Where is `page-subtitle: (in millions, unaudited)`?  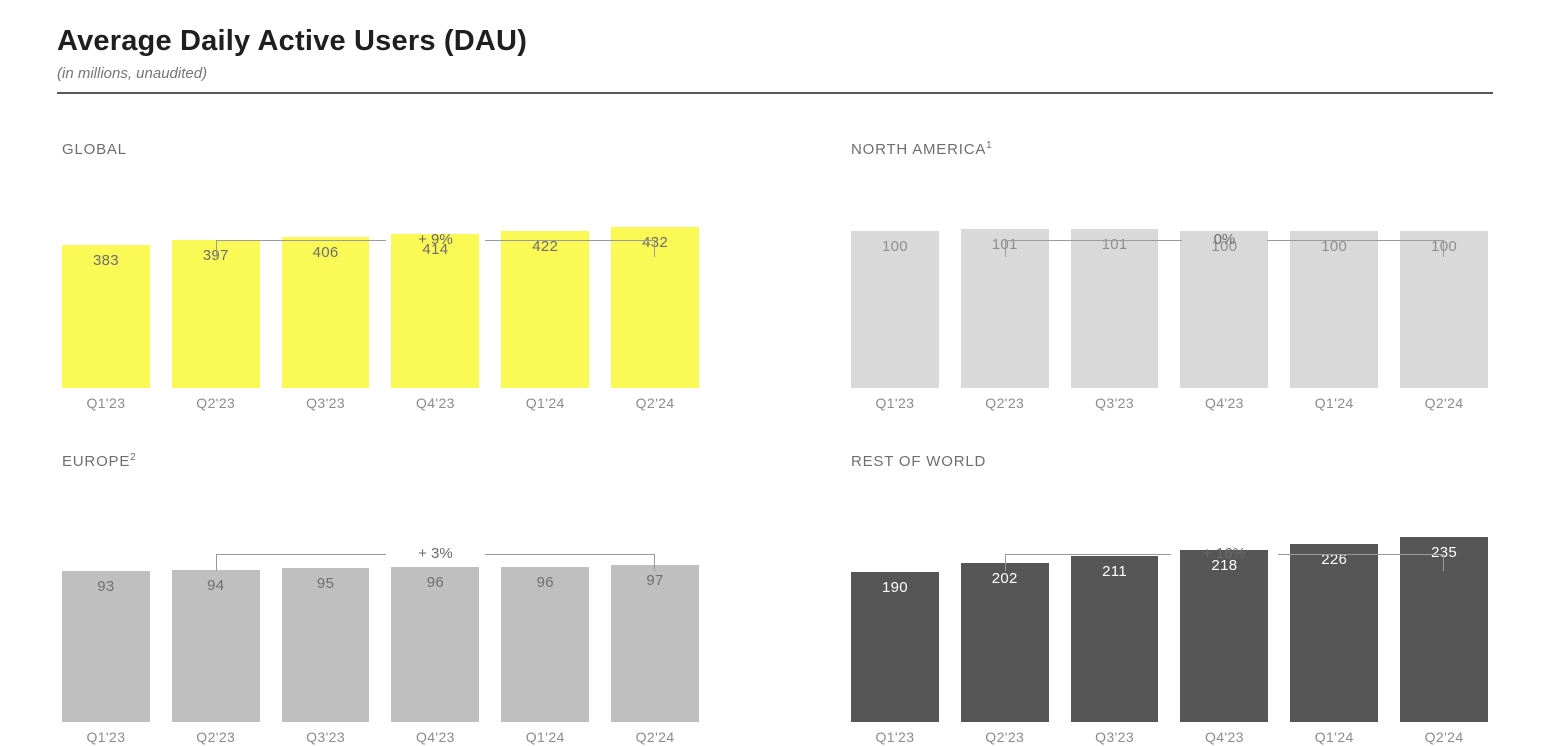 page-subtitle: (in millions, unaudited) is located at coordinates (132, 73).